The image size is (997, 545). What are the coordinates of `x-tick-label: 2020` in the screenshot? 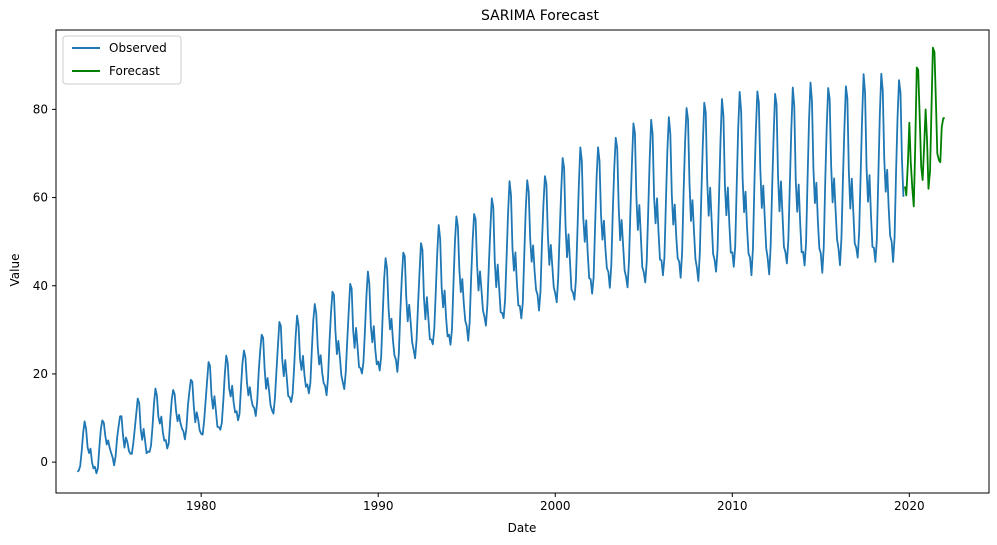 It's located at (909, 506).